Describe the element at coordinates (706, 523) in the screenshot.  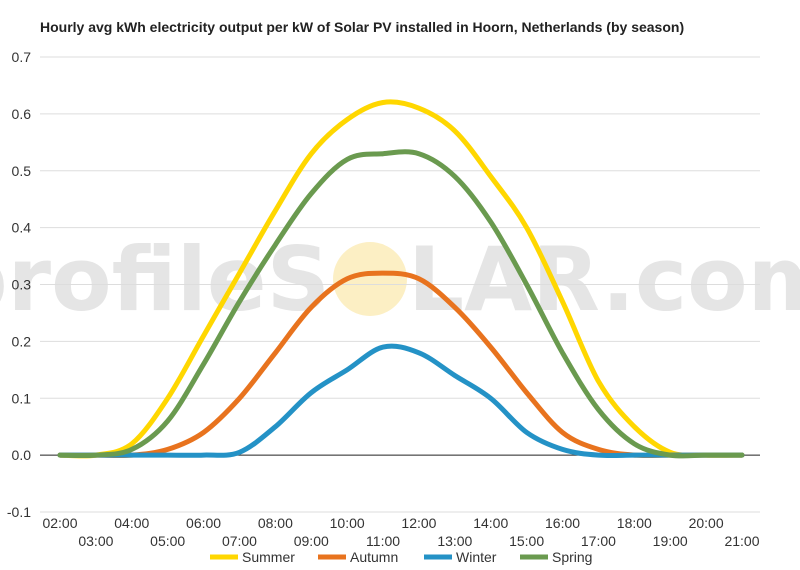
I see `x-tick-label: 20:00` at that location.